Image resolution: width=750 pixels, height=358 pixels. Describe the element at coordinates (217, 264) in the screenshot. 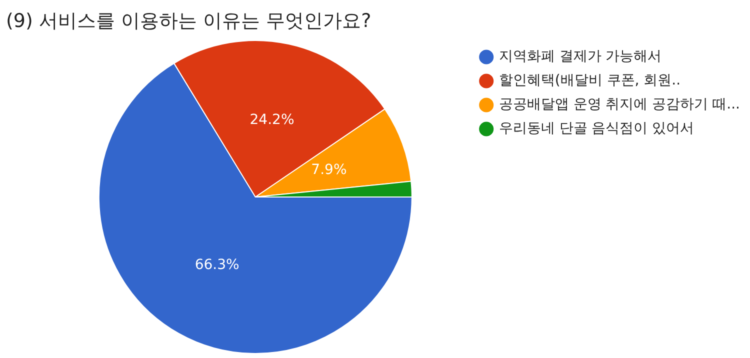

I see `data-label: 66.3%` at that location.